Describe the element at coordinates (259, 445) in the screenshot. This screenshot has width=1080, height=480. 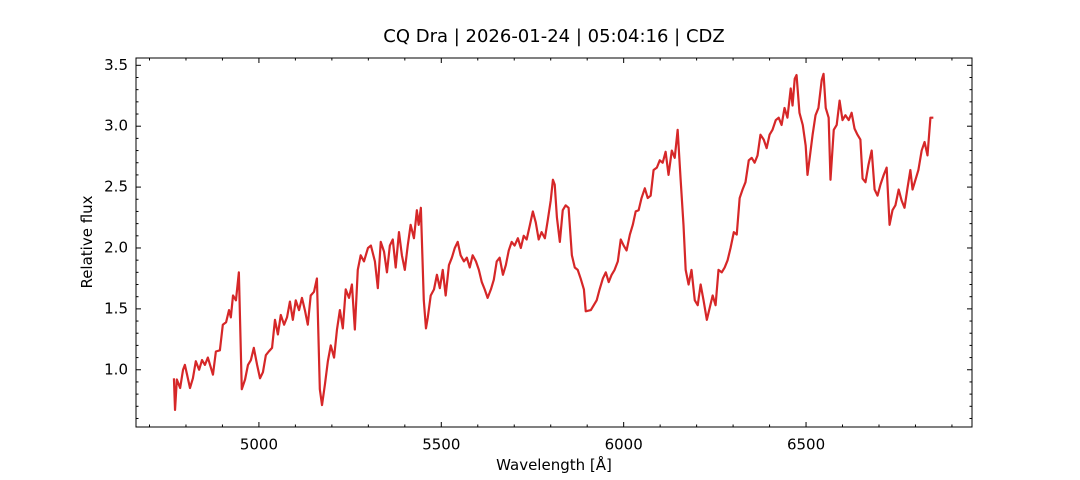
I see `x-tick-label: 5000` at that location.